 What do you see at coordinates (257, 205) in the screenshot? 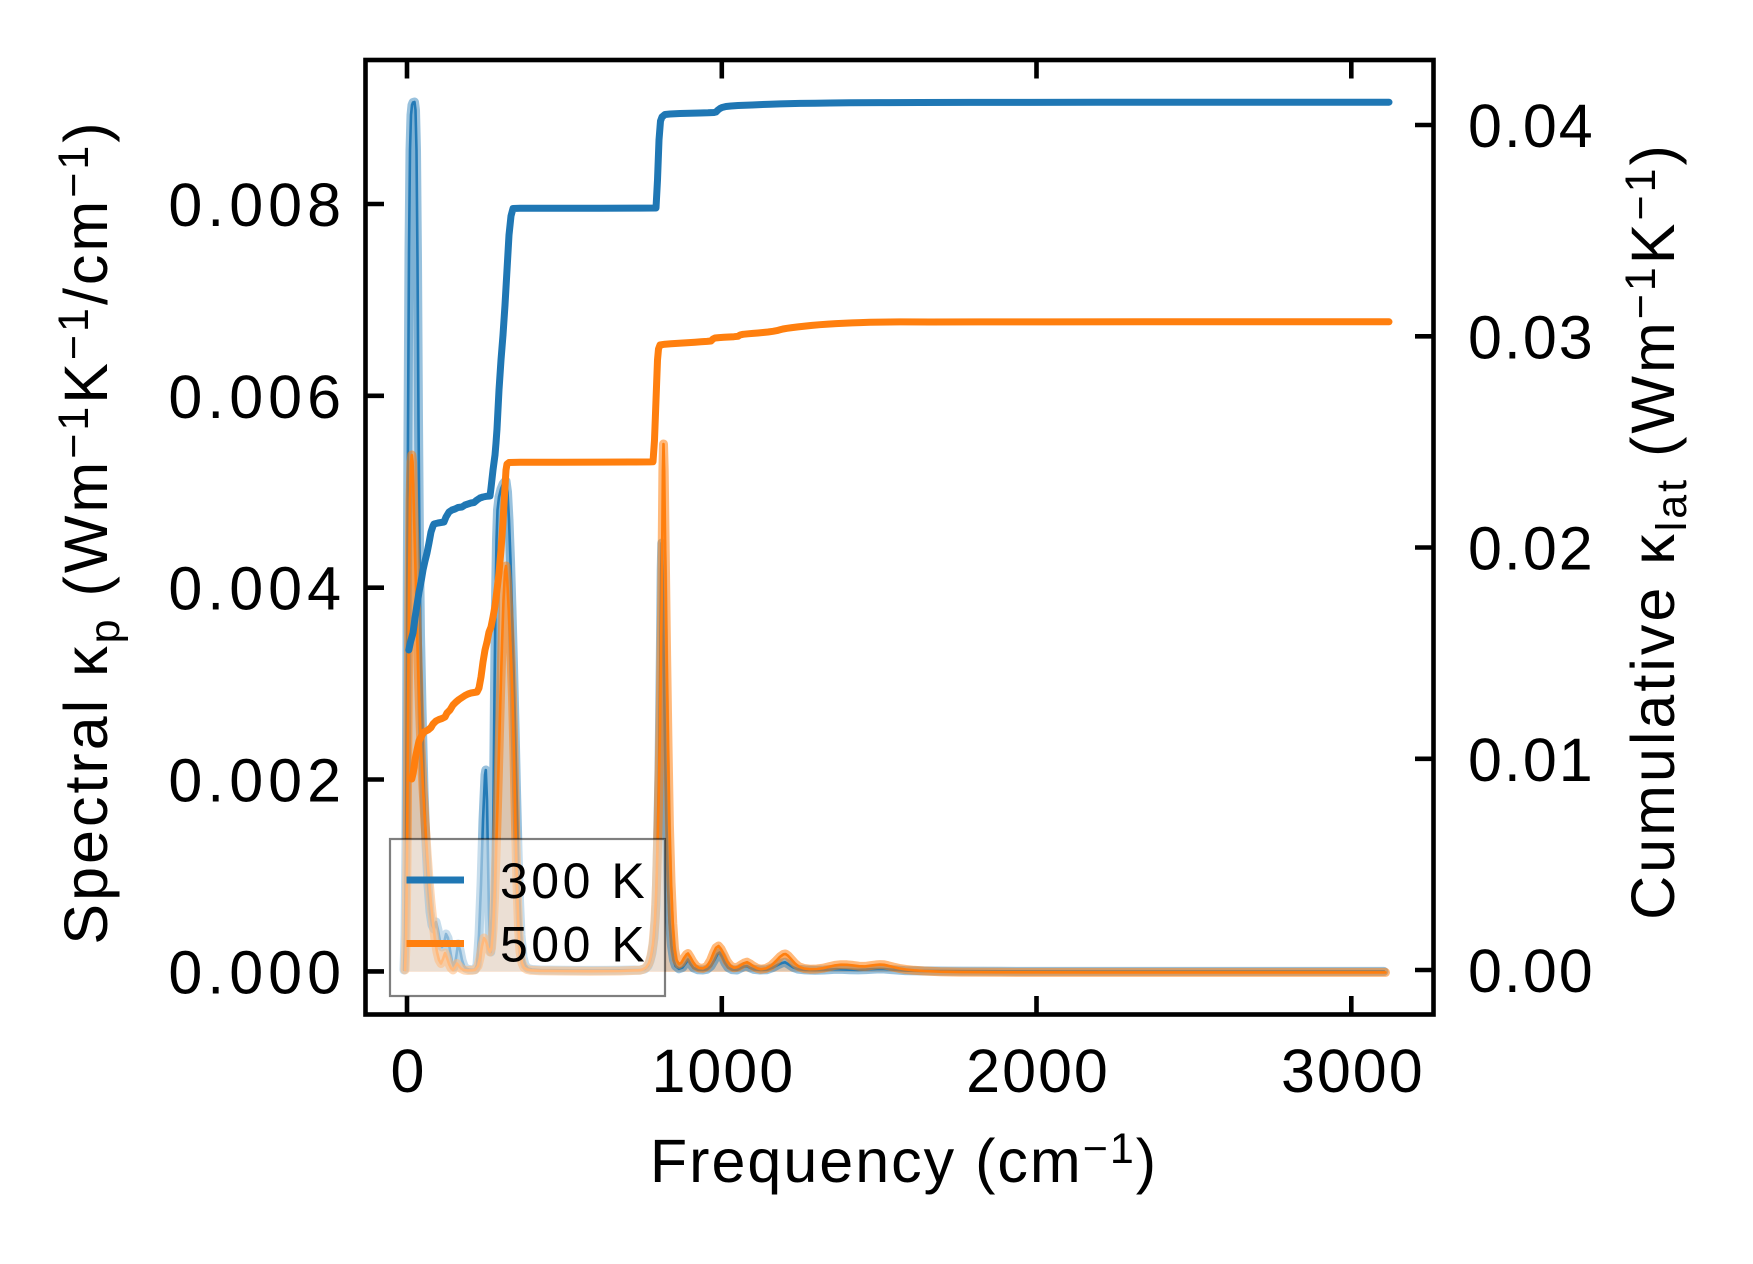
I see `svg-text: 0.008` at bounding box center [257, 205].